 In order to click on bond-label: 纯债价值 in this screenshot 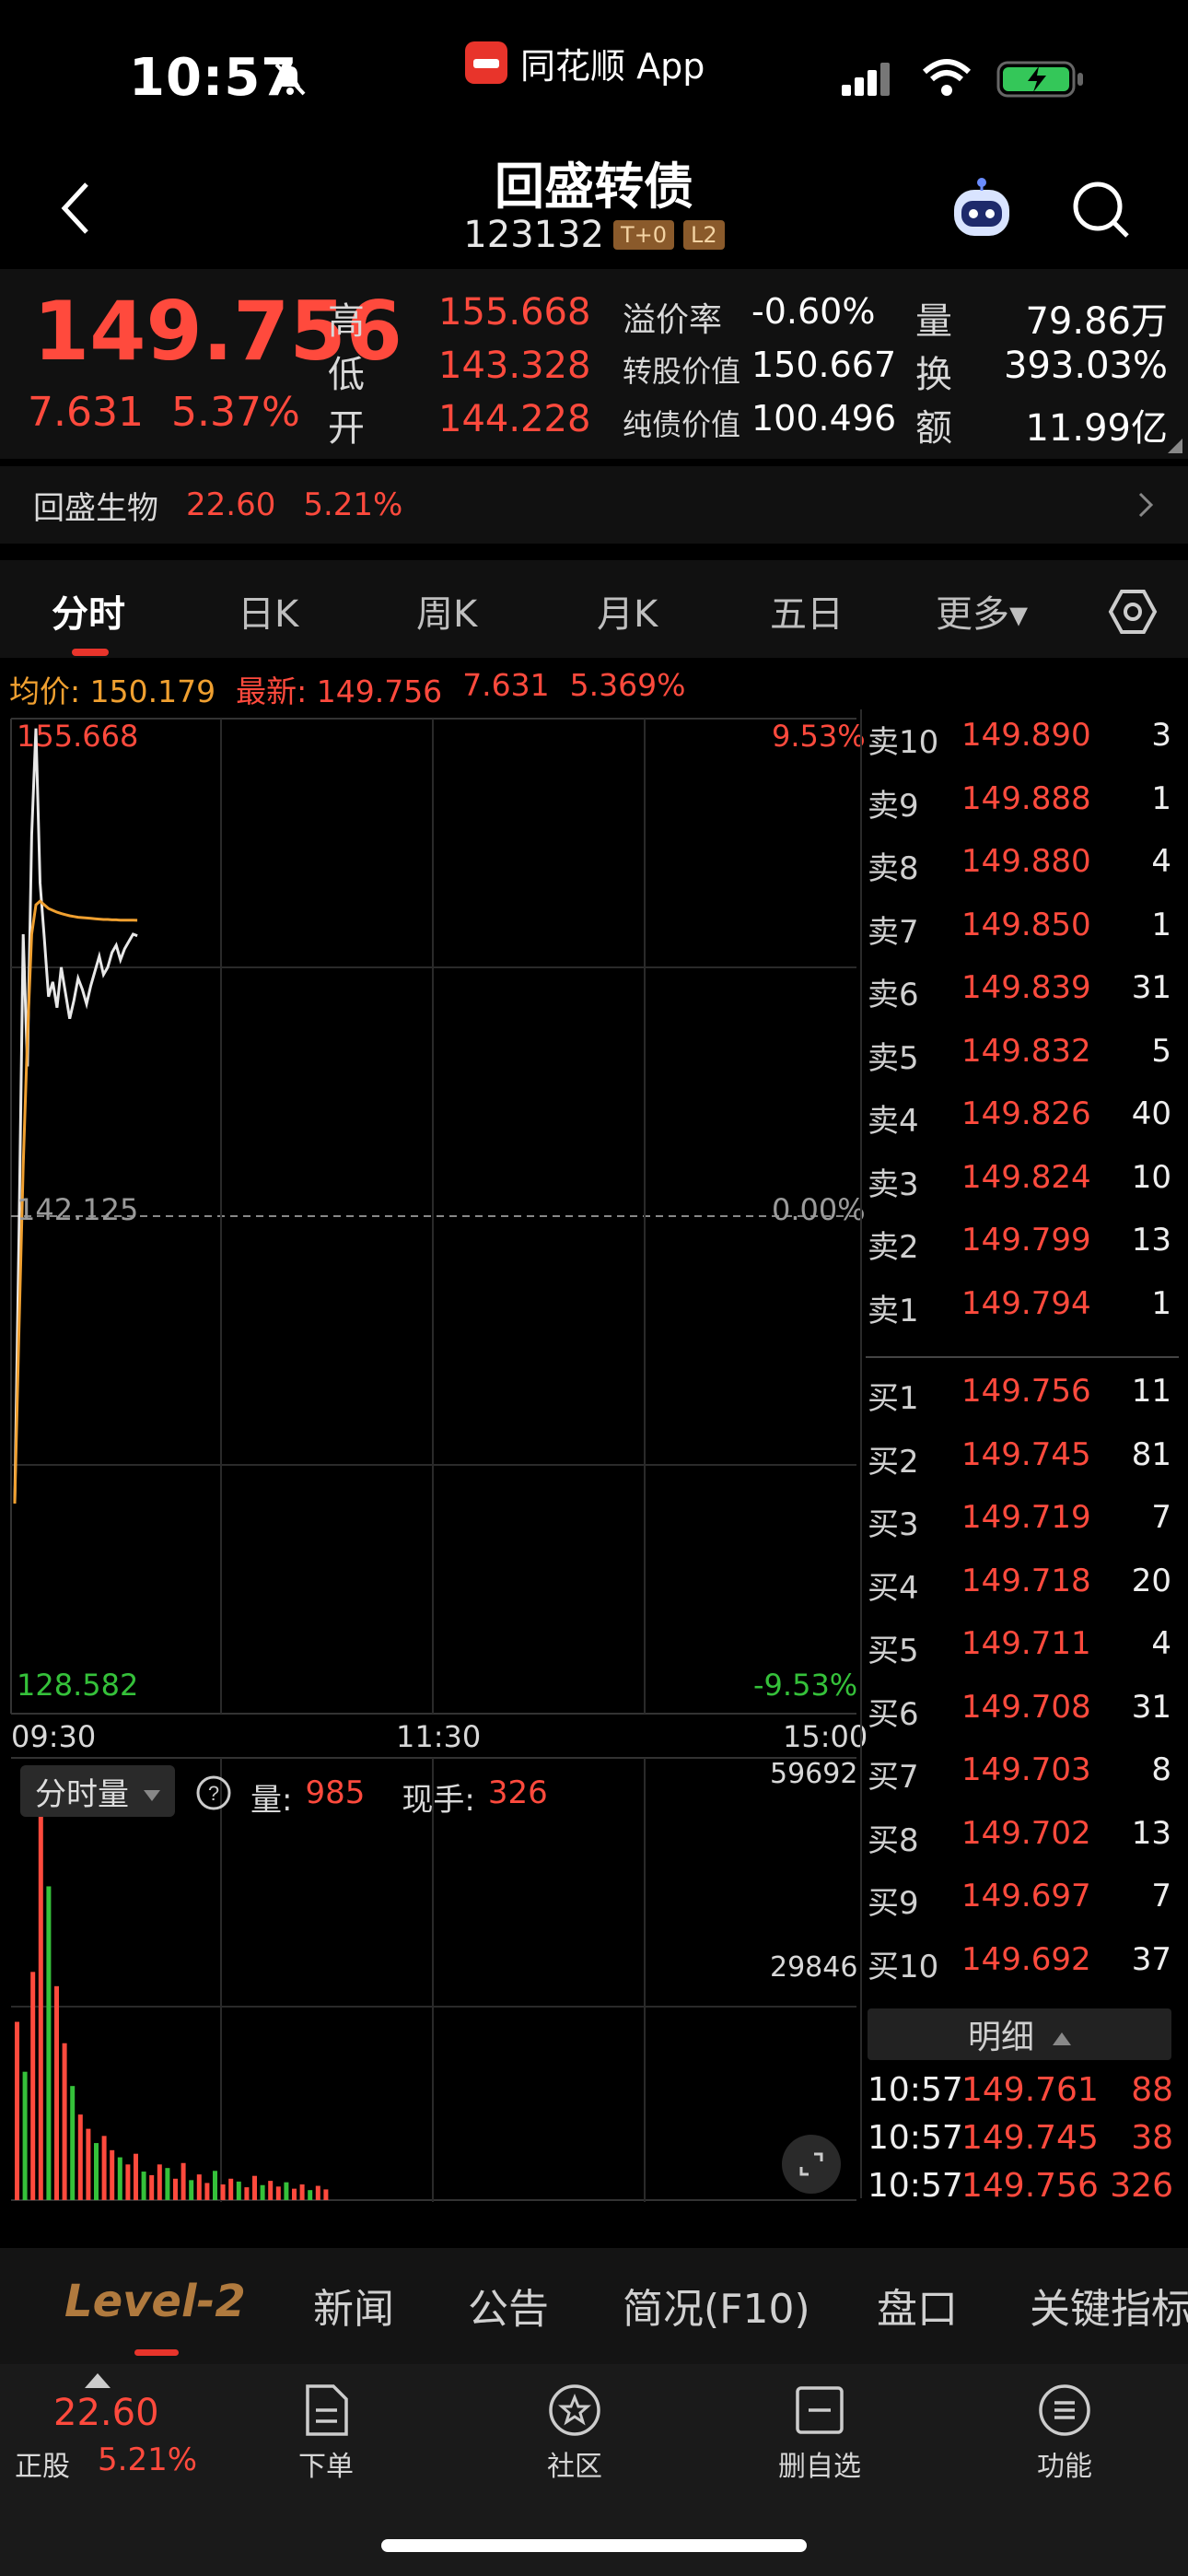, I will do `click(682, 424)`.